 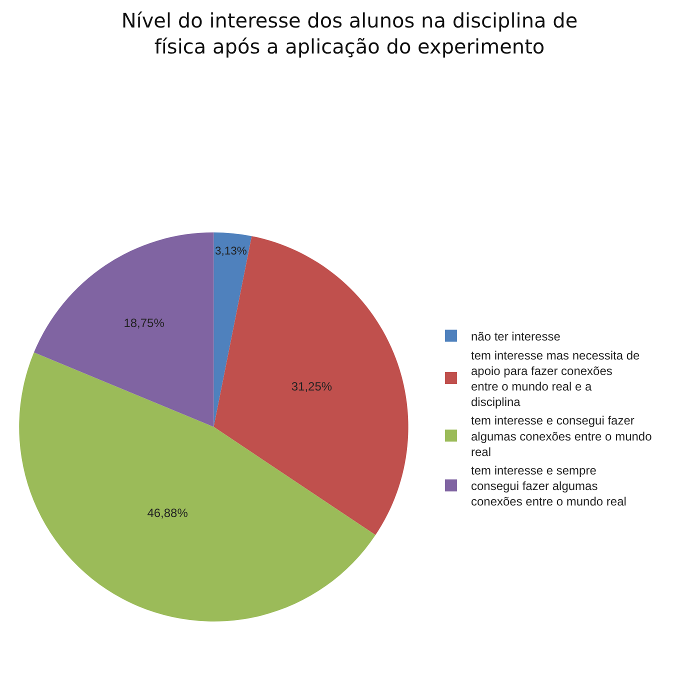 I want to click on chart-title: Nível do interesse dos alunos na disciplina de física após a aplicação do experimento, so click(x=349, y=33).